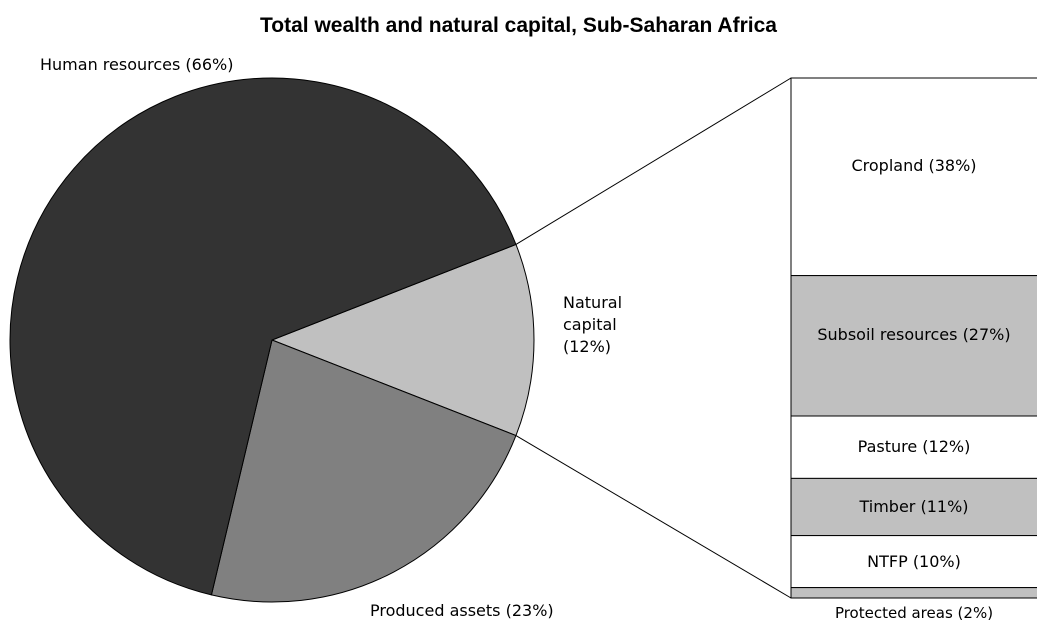 This screenshot has width=1037, height=625. I want to click on data-label: Human resources (66%), so click(136, 65).